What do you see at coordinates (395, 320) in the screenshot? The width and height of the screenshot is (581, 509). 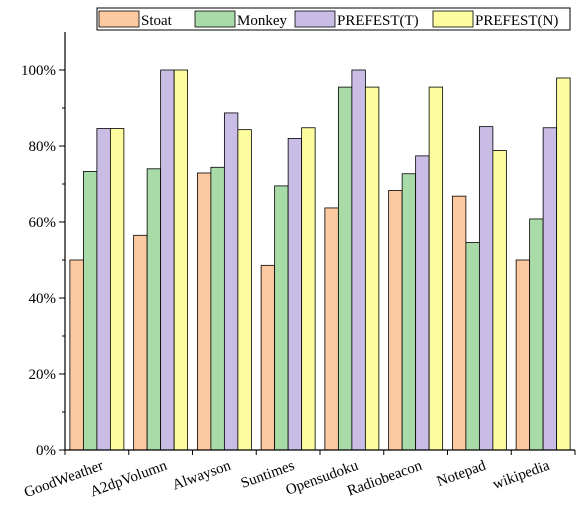 I see `bar-stoat-radiobeacon` at bounding box center [395, 320].